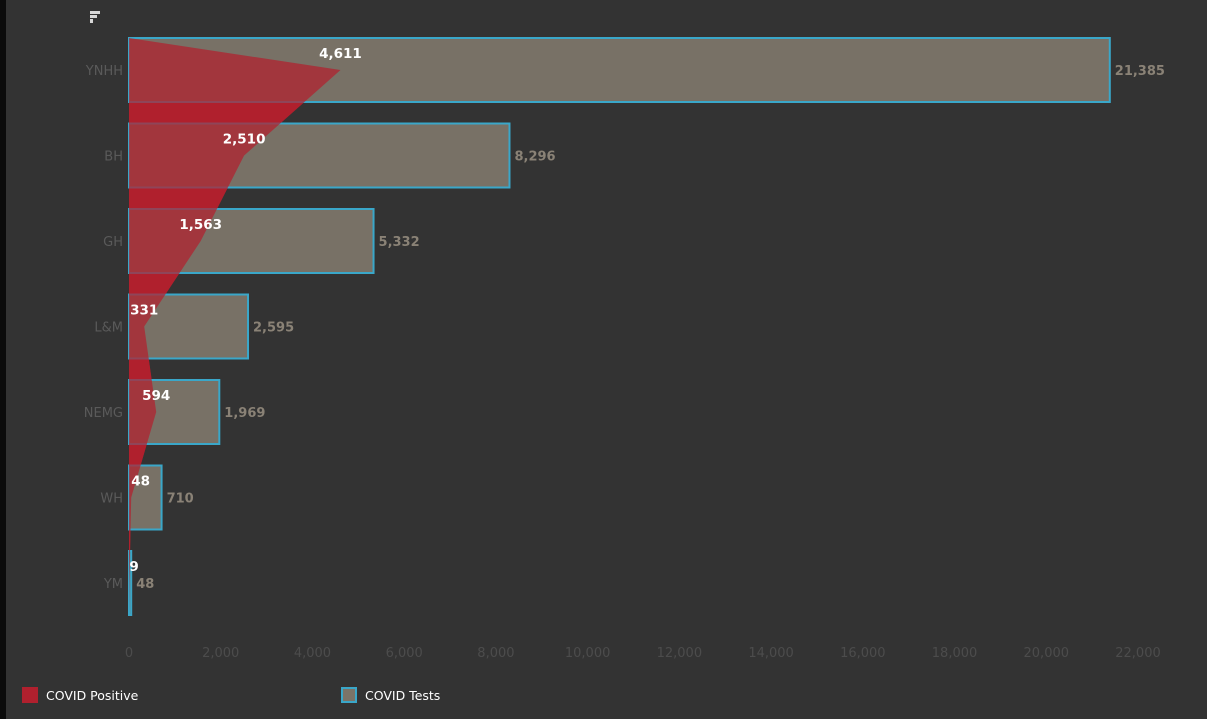 The width and height of the screenshot is (1207, 719). Describe the element at coordinates (244, 413) in the screenshot. I see `tests-value-label: 1,969` at that location.